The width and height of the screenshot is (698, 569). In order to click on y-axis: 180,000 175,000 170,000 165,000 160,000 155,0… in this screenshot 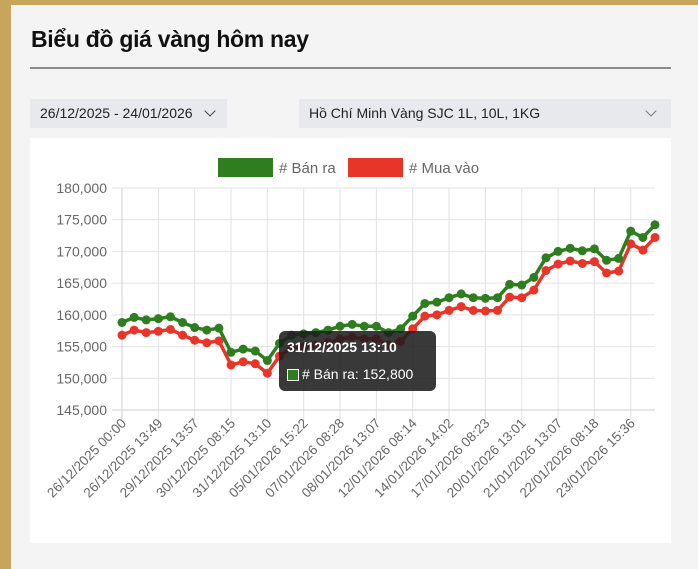, I will do `click(81, 299)`.